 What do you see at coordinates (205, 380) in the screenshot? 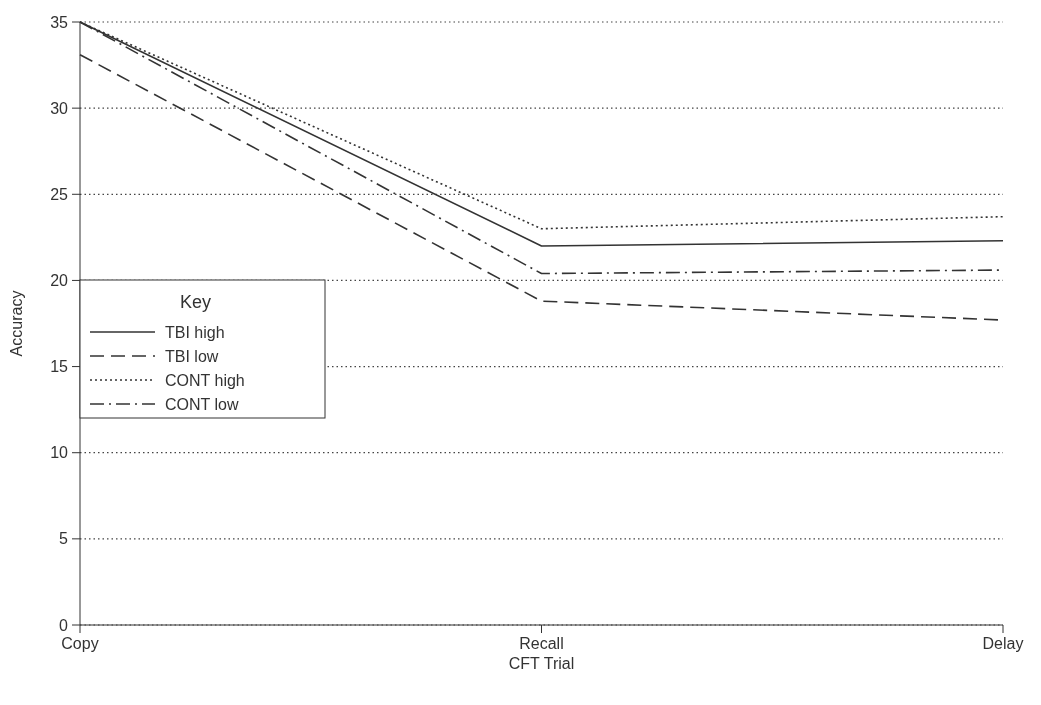
I see `legend-label: CONT high` at bounding box center [205, 380].